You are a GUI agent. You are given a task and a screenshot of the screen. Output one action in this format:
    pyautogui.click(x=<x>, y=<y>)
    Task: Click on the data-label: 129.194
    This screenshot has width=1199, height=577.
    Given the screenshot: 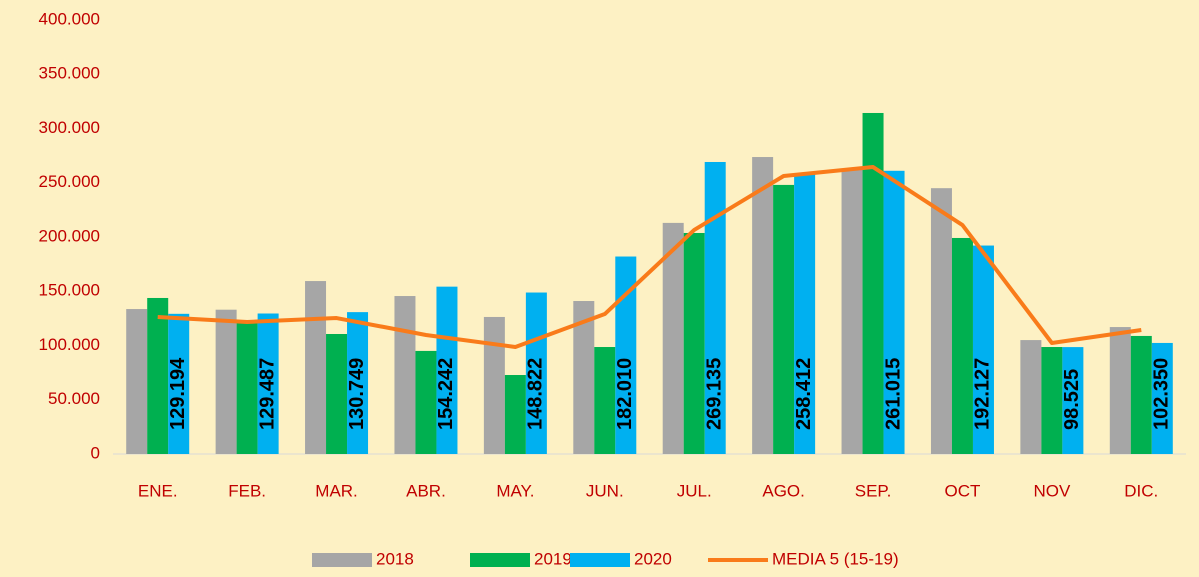 What is the action you would take?
    pyautogui.click(x=178, y=393)
    